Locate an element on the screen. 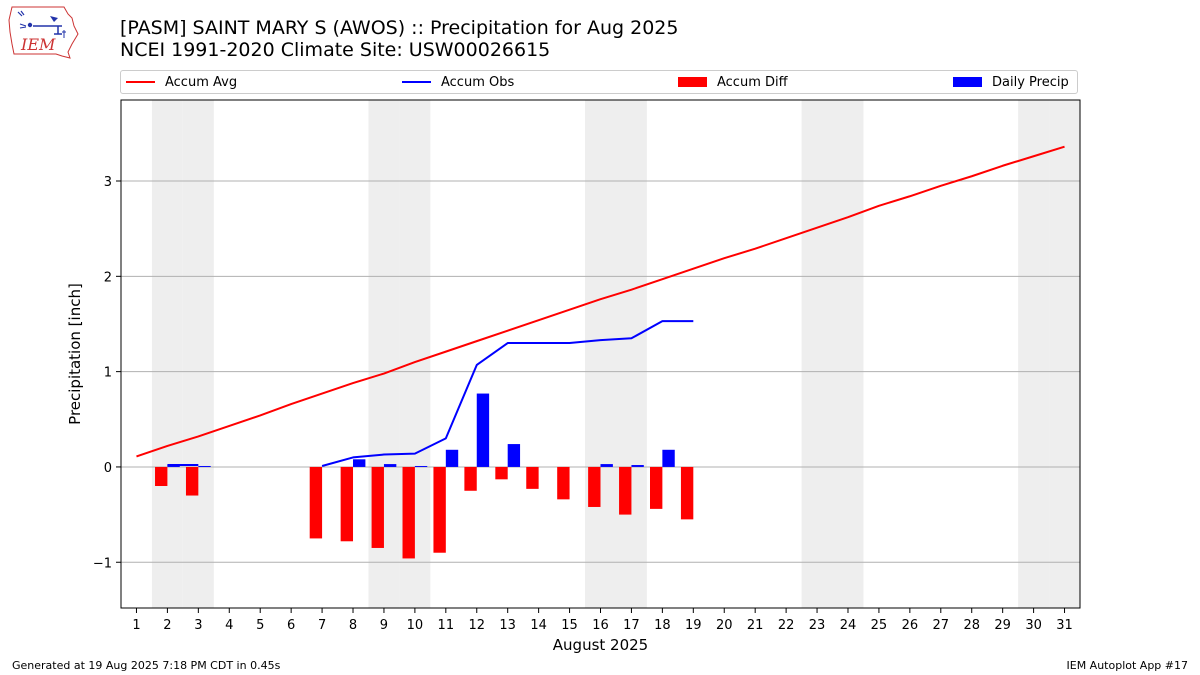  x-tick-label: 24 is located at coordinates (848, 625).